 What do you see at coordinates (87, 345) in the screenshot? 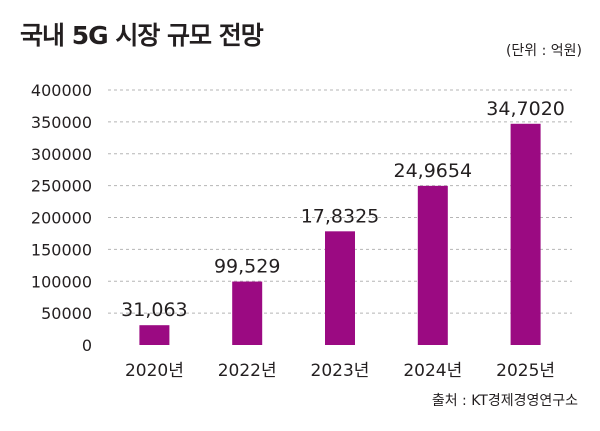
I see `y-tick-label: 0` at bounding box center [87, 345].